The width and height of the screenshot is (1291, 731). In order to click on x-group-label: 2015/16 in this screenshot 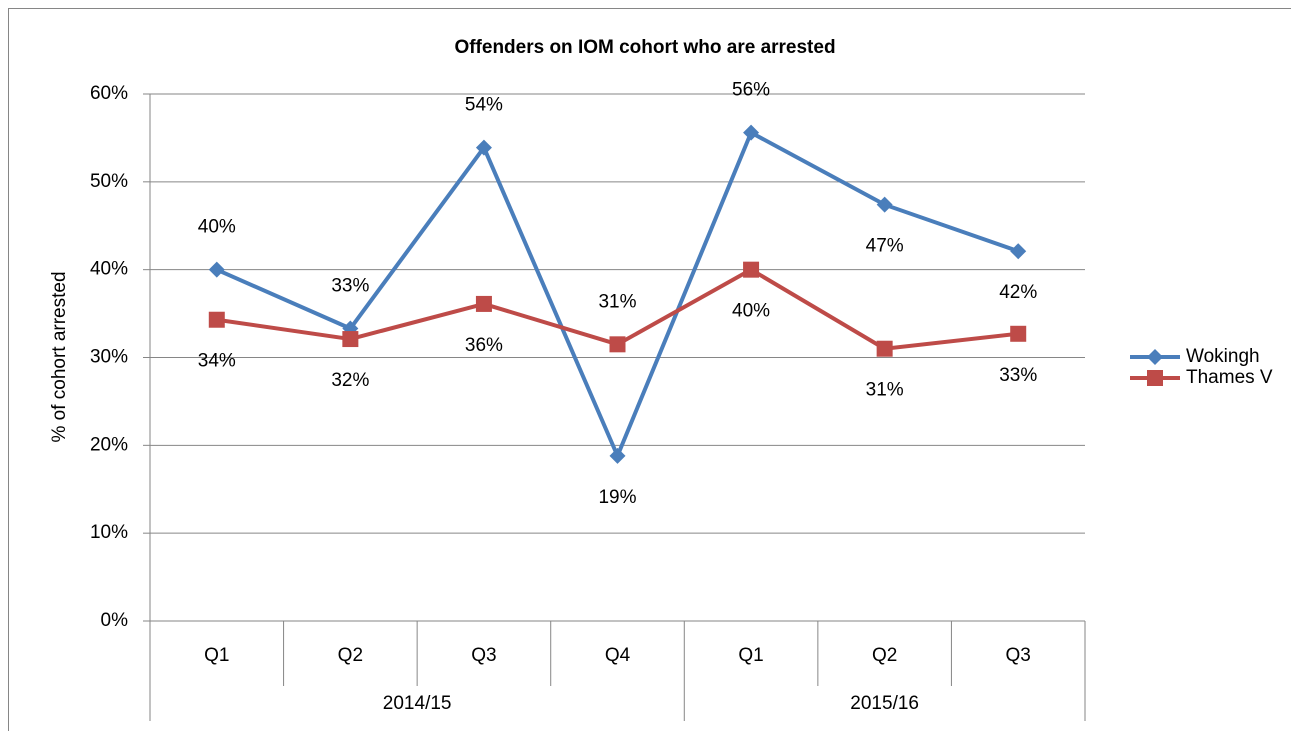, I will do `click(884, 703)`.